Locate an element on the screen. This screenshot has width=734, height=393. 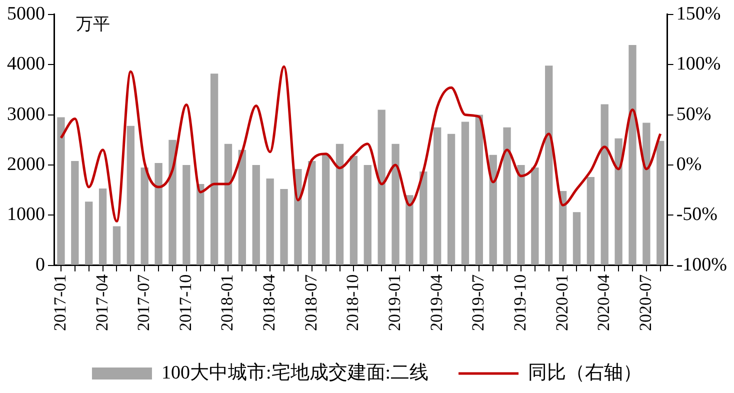
y-tick-label: 3000 is located at coordinates (26, 114).